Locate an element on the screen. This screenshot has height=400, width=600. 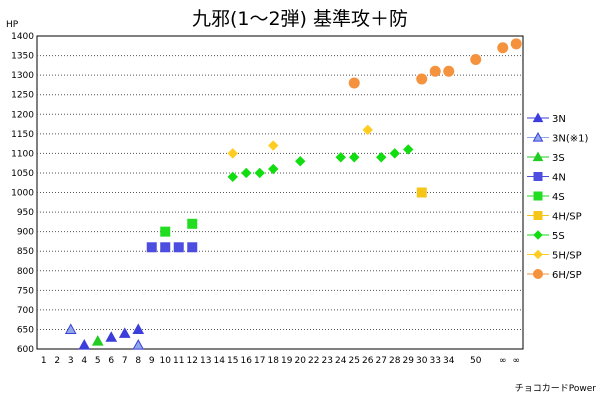
y-tick-label: 1350 is located at coordinates (22, 57).